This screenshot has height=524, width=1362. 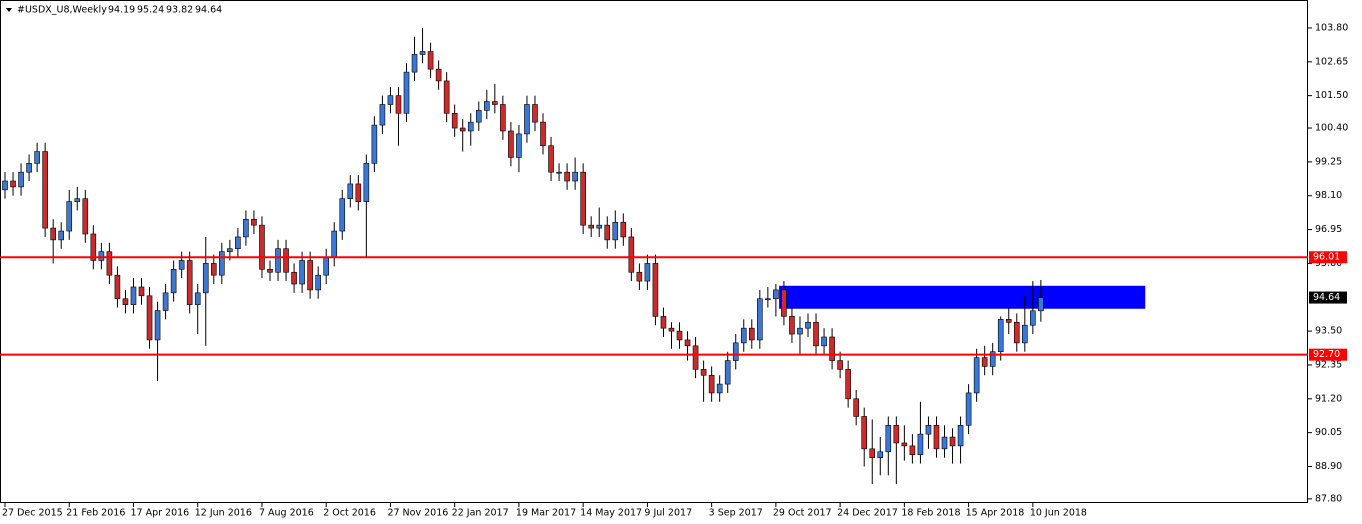 What do you see at coordinates (1058, 513) in the screenshot?
I see `x-tick-label: 10 Jun 2018` at bounding box center [1058, 513].